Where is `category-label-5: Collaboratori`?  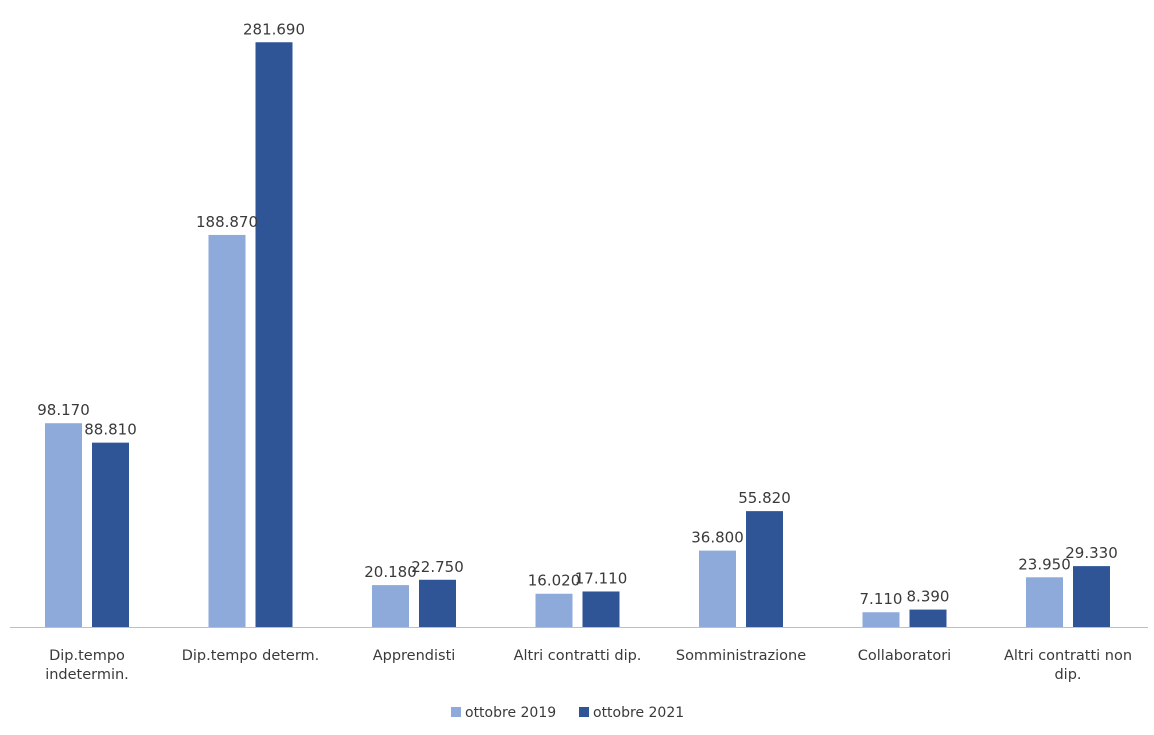
category-label-5: Collaboratori is located at coordinates (904, 656).